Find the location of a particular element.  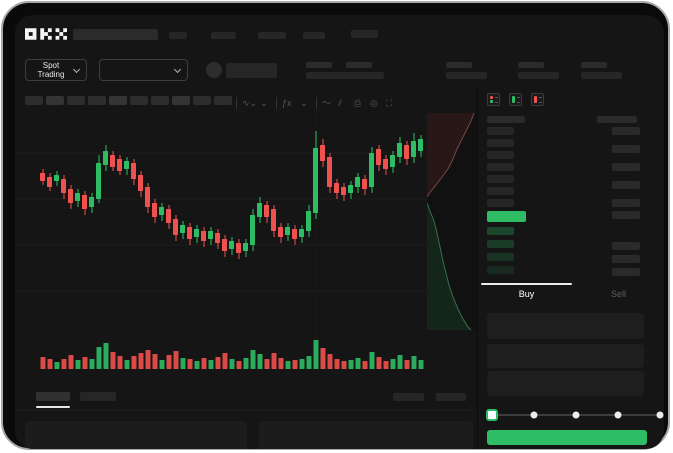

price-input is located at coordinates (565, 326).